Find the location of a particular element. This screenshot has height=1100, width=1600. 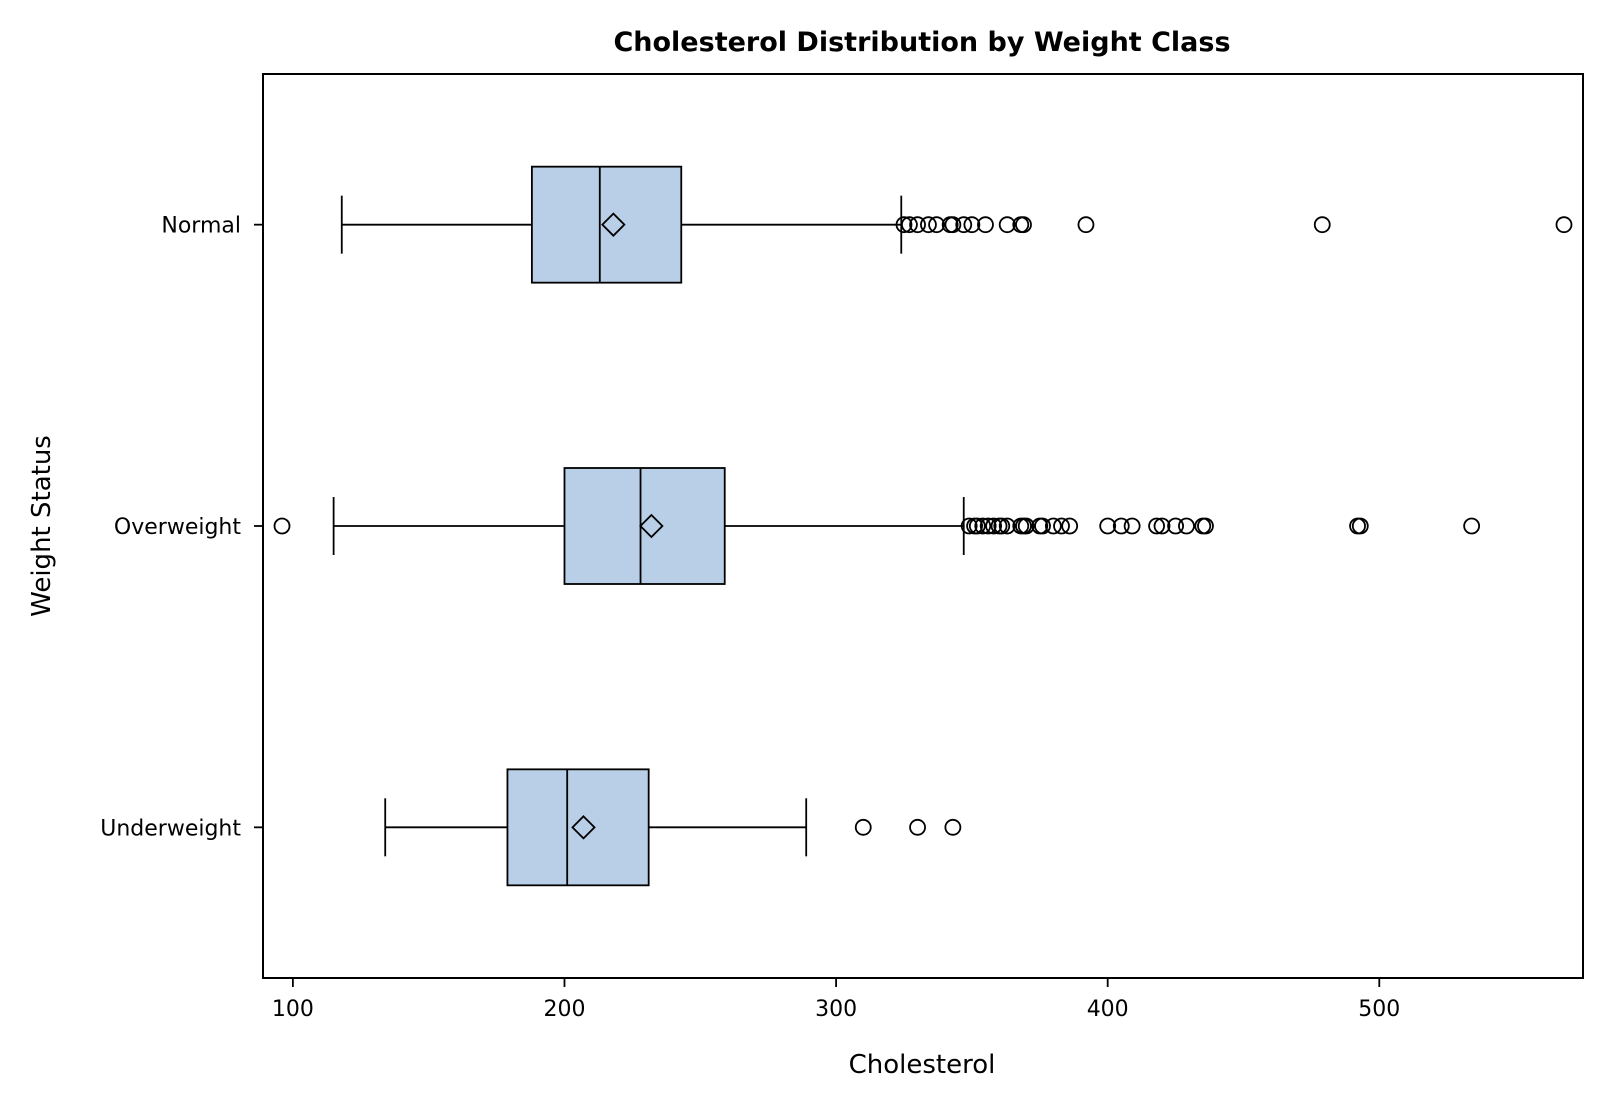

x-tick-label: 400 is located at coordinates (1108, 1009).